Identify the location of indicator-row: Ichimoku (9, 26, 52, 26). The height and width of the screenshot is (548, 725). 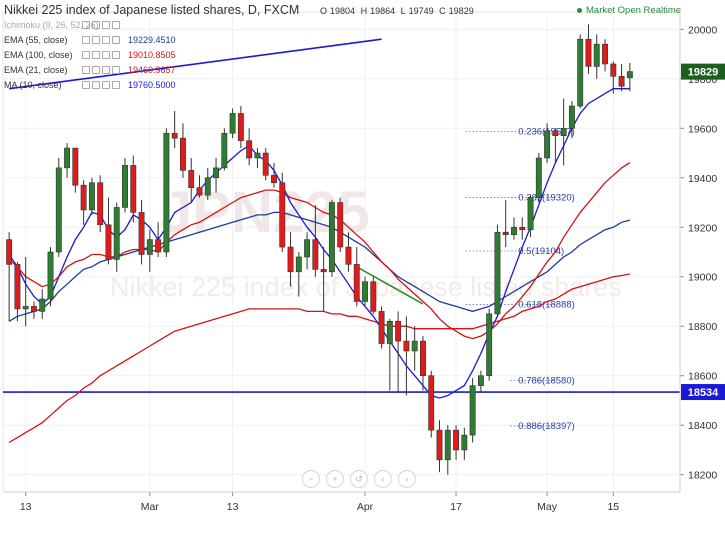
(66, 25).